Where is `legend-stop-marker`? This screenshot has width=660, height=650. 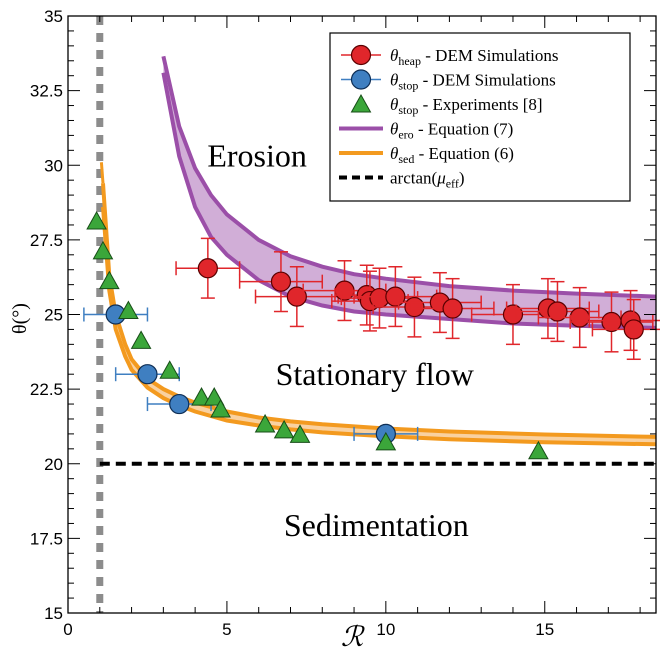 legend-stop-marker is located at coordinates (361, 79).